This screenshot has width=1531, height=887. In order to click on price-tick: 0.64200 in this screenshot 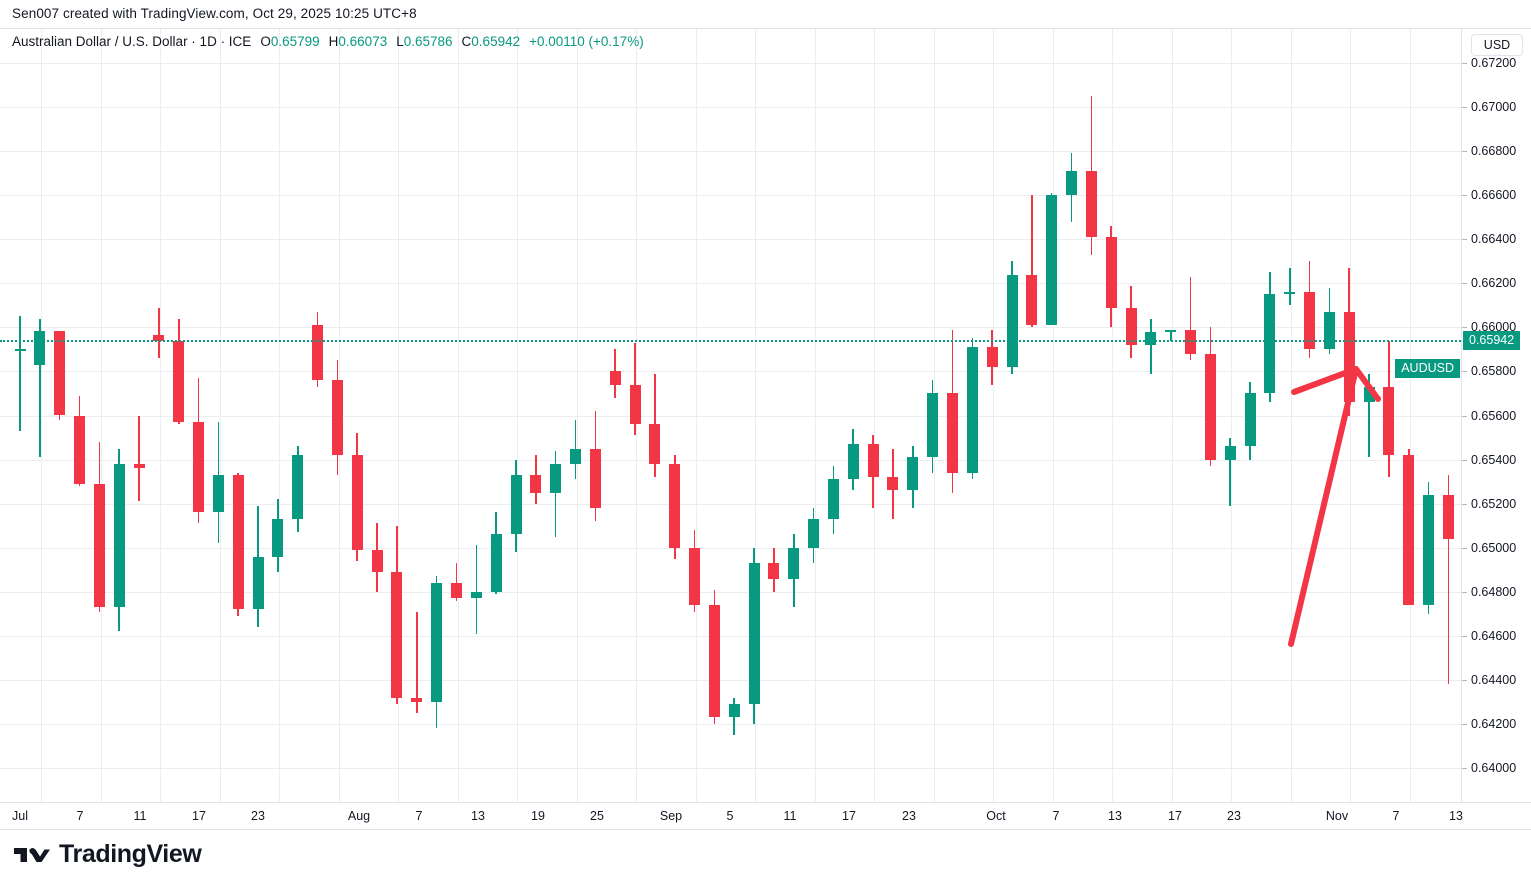, I will do `click(1496, 724)`.